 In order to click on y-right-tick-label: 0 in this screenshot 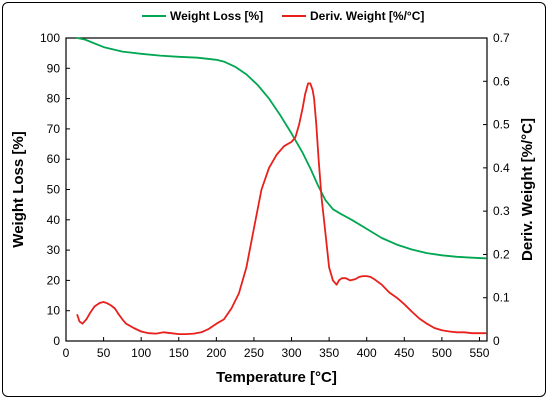, I will do `click(496, 341)`.